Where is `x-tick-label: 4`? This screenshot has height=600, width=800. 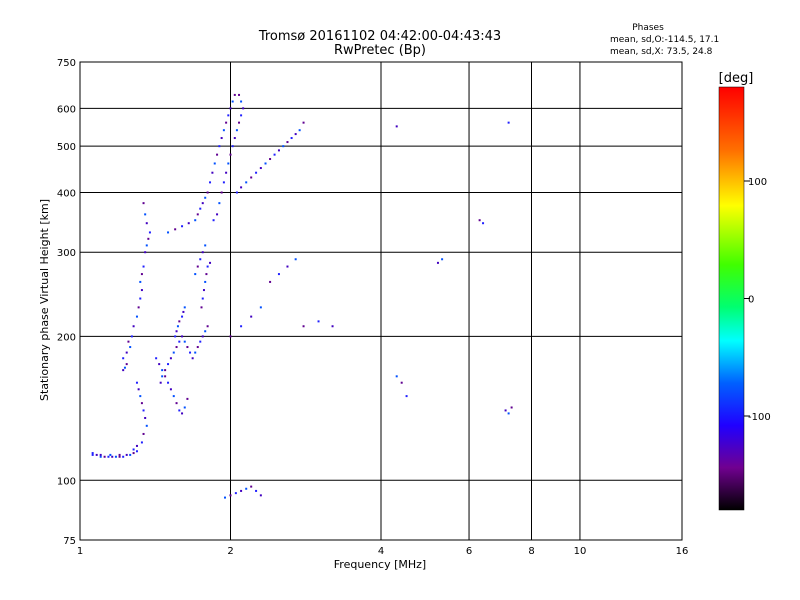 x-tick-label: 4 is located at coordinates (381, 551).